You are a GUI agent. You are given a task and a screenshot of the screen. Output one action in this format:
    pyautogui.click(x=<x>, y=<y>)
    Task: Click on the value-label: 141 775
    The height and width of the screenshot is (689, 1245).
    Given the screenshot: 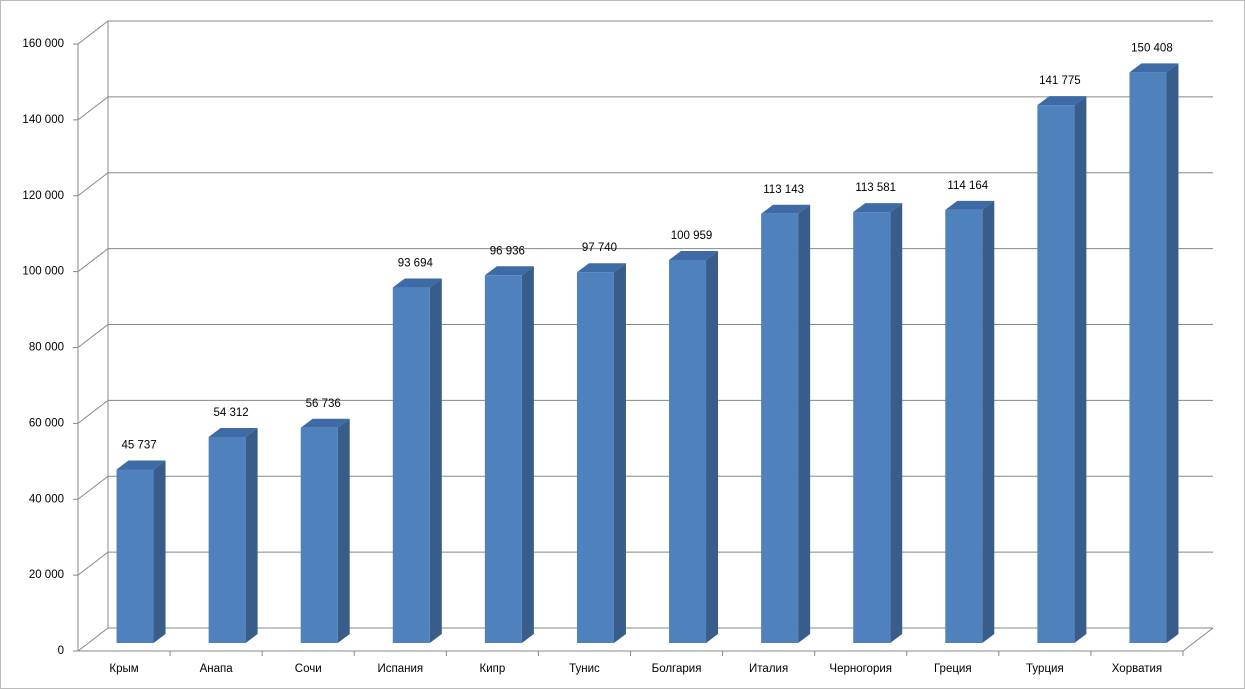 What is the action you would take?
    pyautogui.click(x=1060, y=81)
    